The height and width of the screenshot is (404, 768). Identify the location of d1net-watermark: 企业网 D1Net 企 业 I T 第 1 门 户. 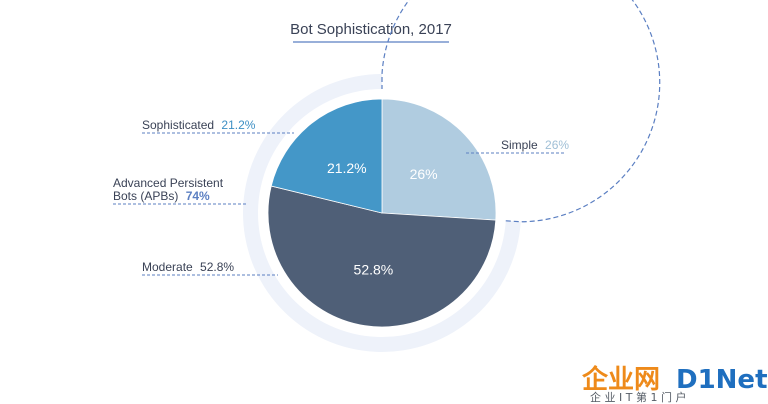
(675, 384).